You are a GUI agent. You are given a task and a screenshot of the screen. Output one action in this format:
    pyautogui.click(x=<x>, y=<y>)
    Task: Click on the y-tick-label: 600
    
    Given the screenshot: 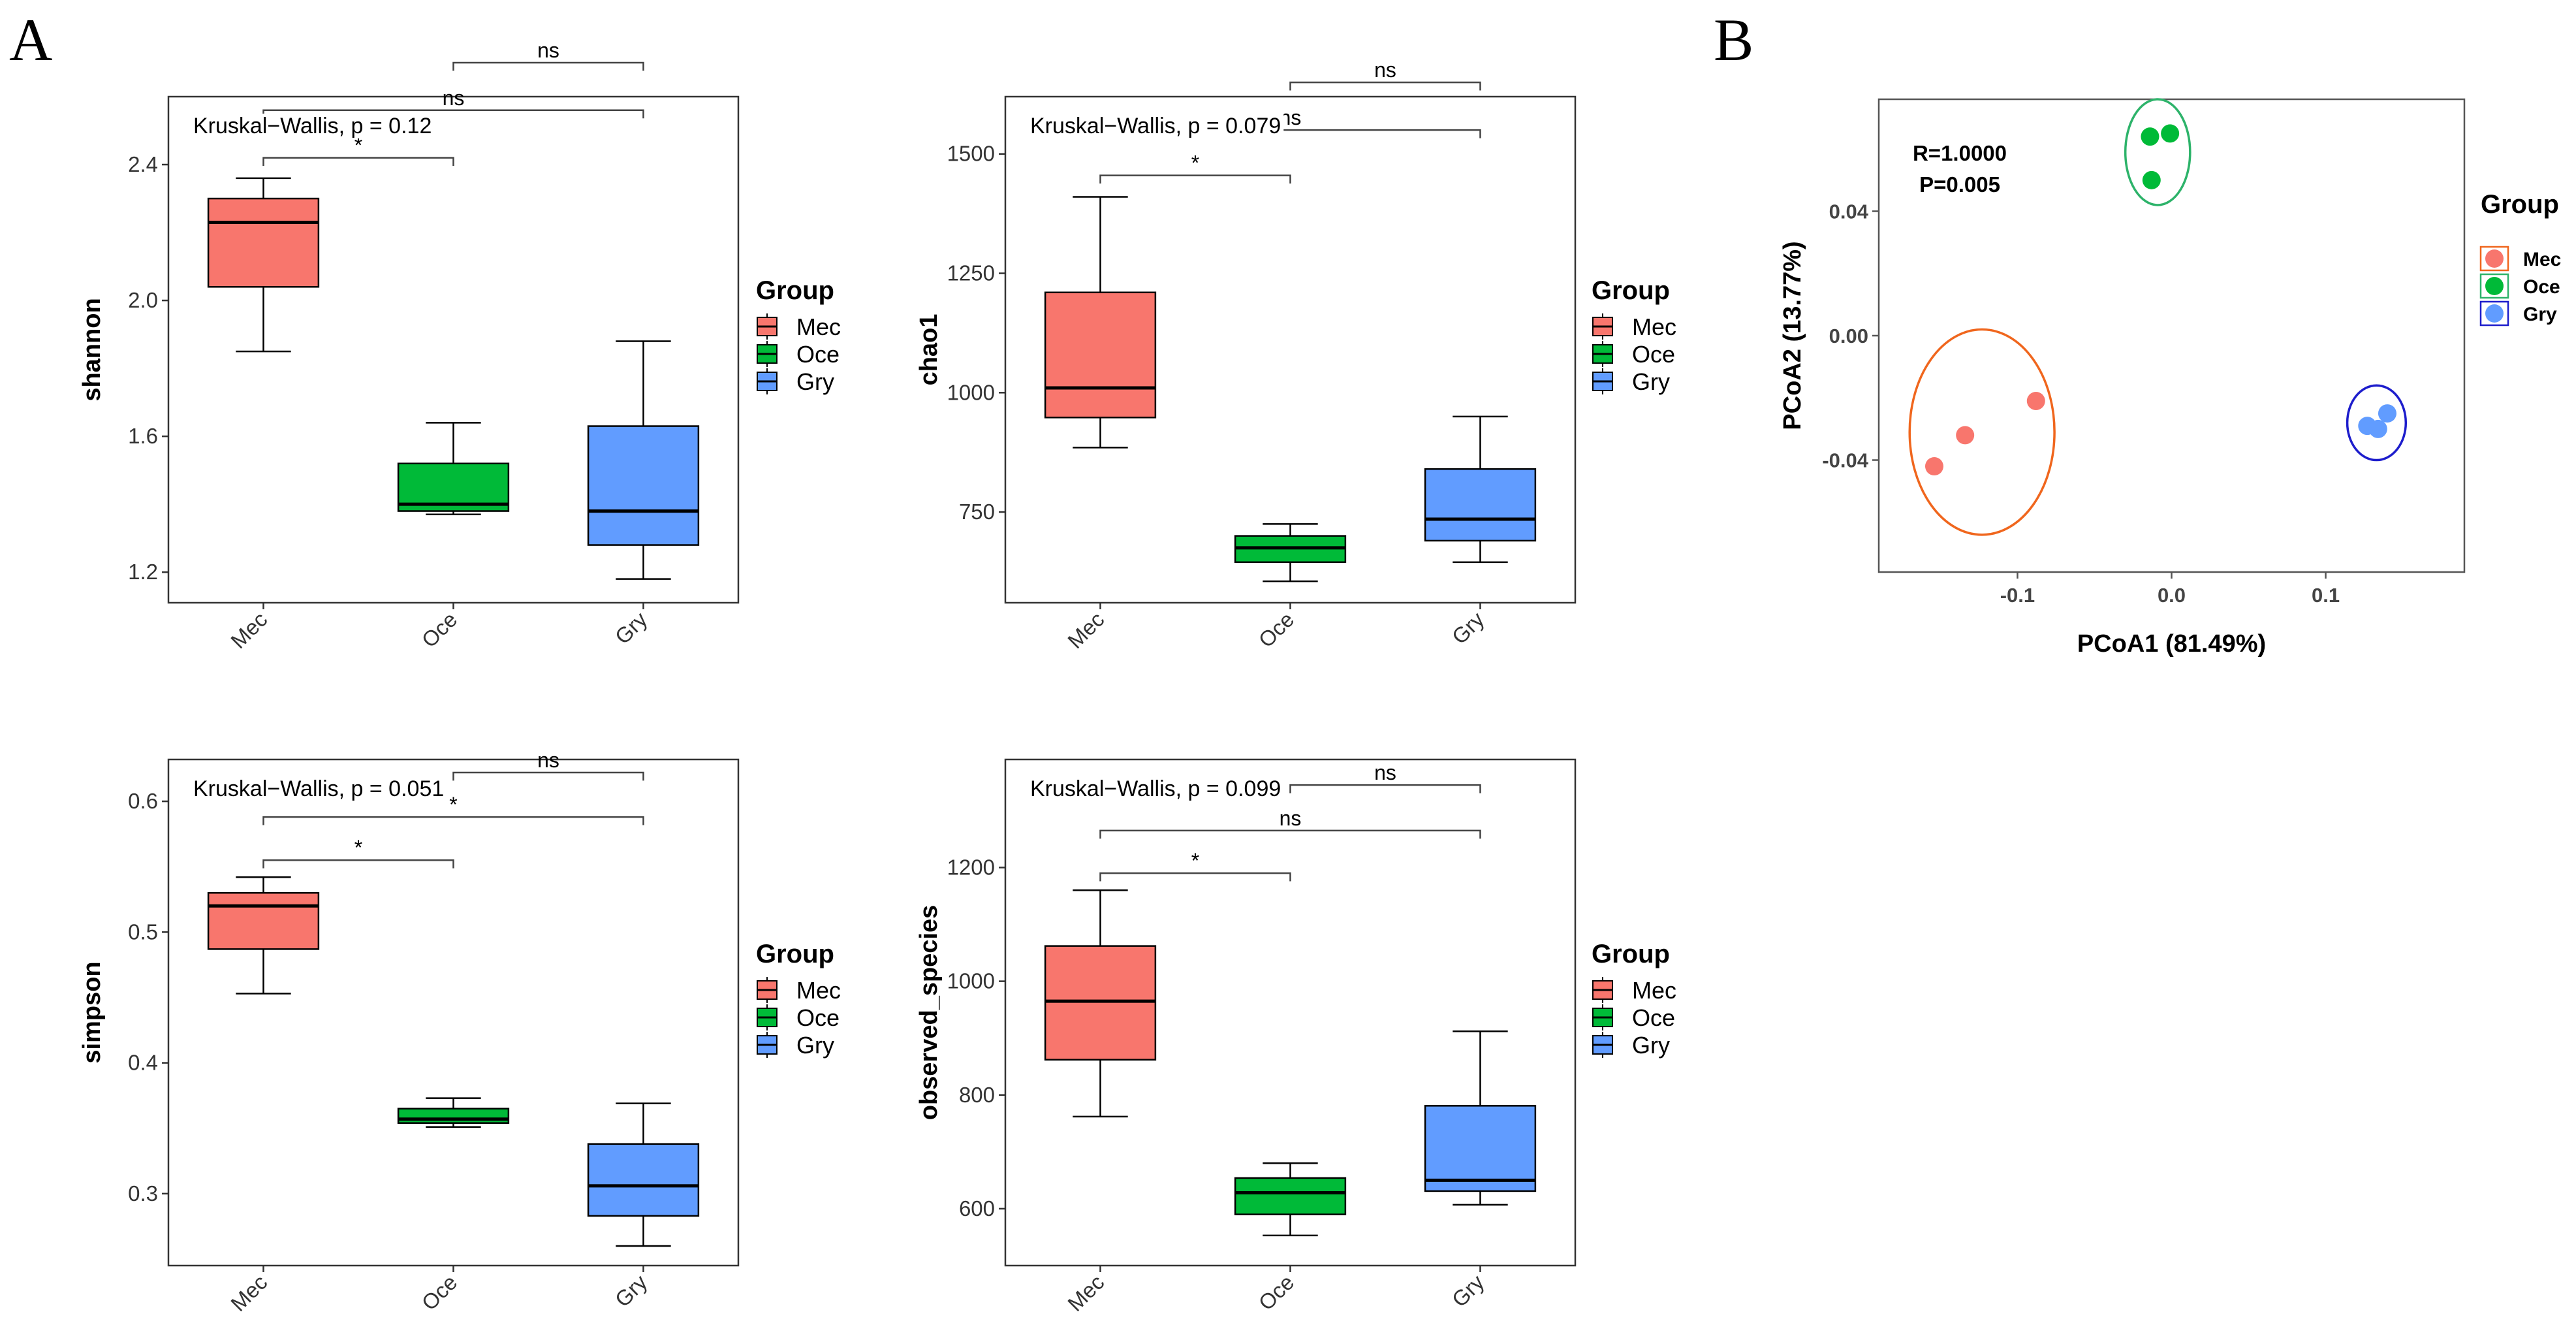 What is the action you would take?
    pyautogui.click(x=977, y=1208)
    